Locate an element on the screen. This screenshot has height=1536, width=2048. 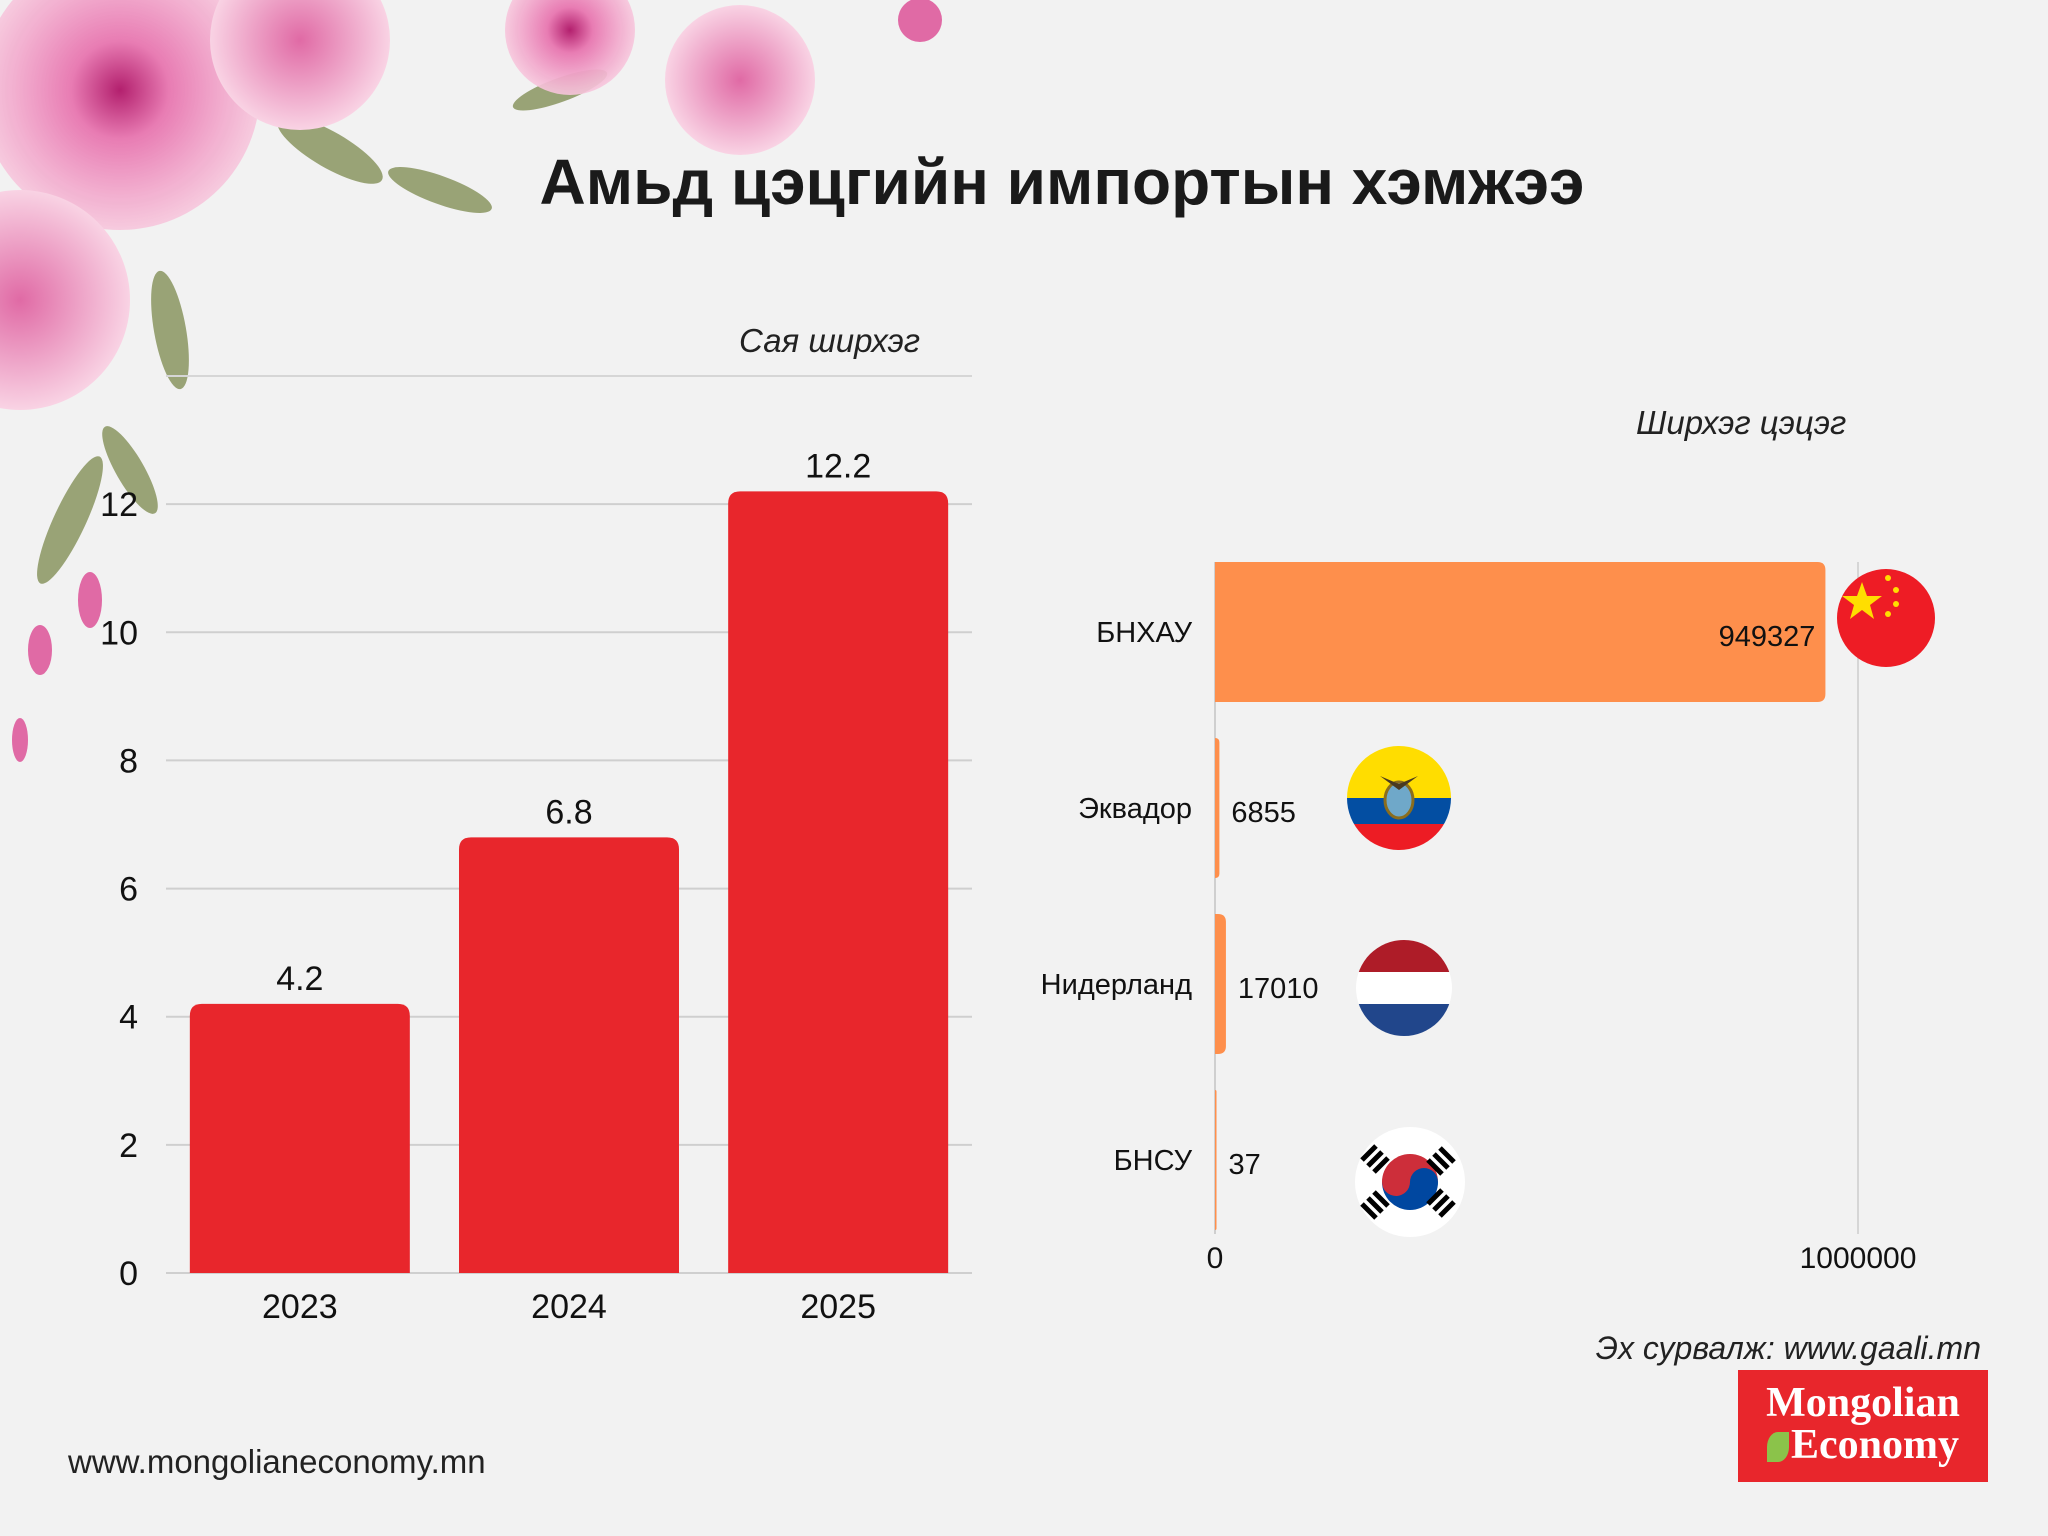
bar-2024 is located at coordinates (569, 1055).